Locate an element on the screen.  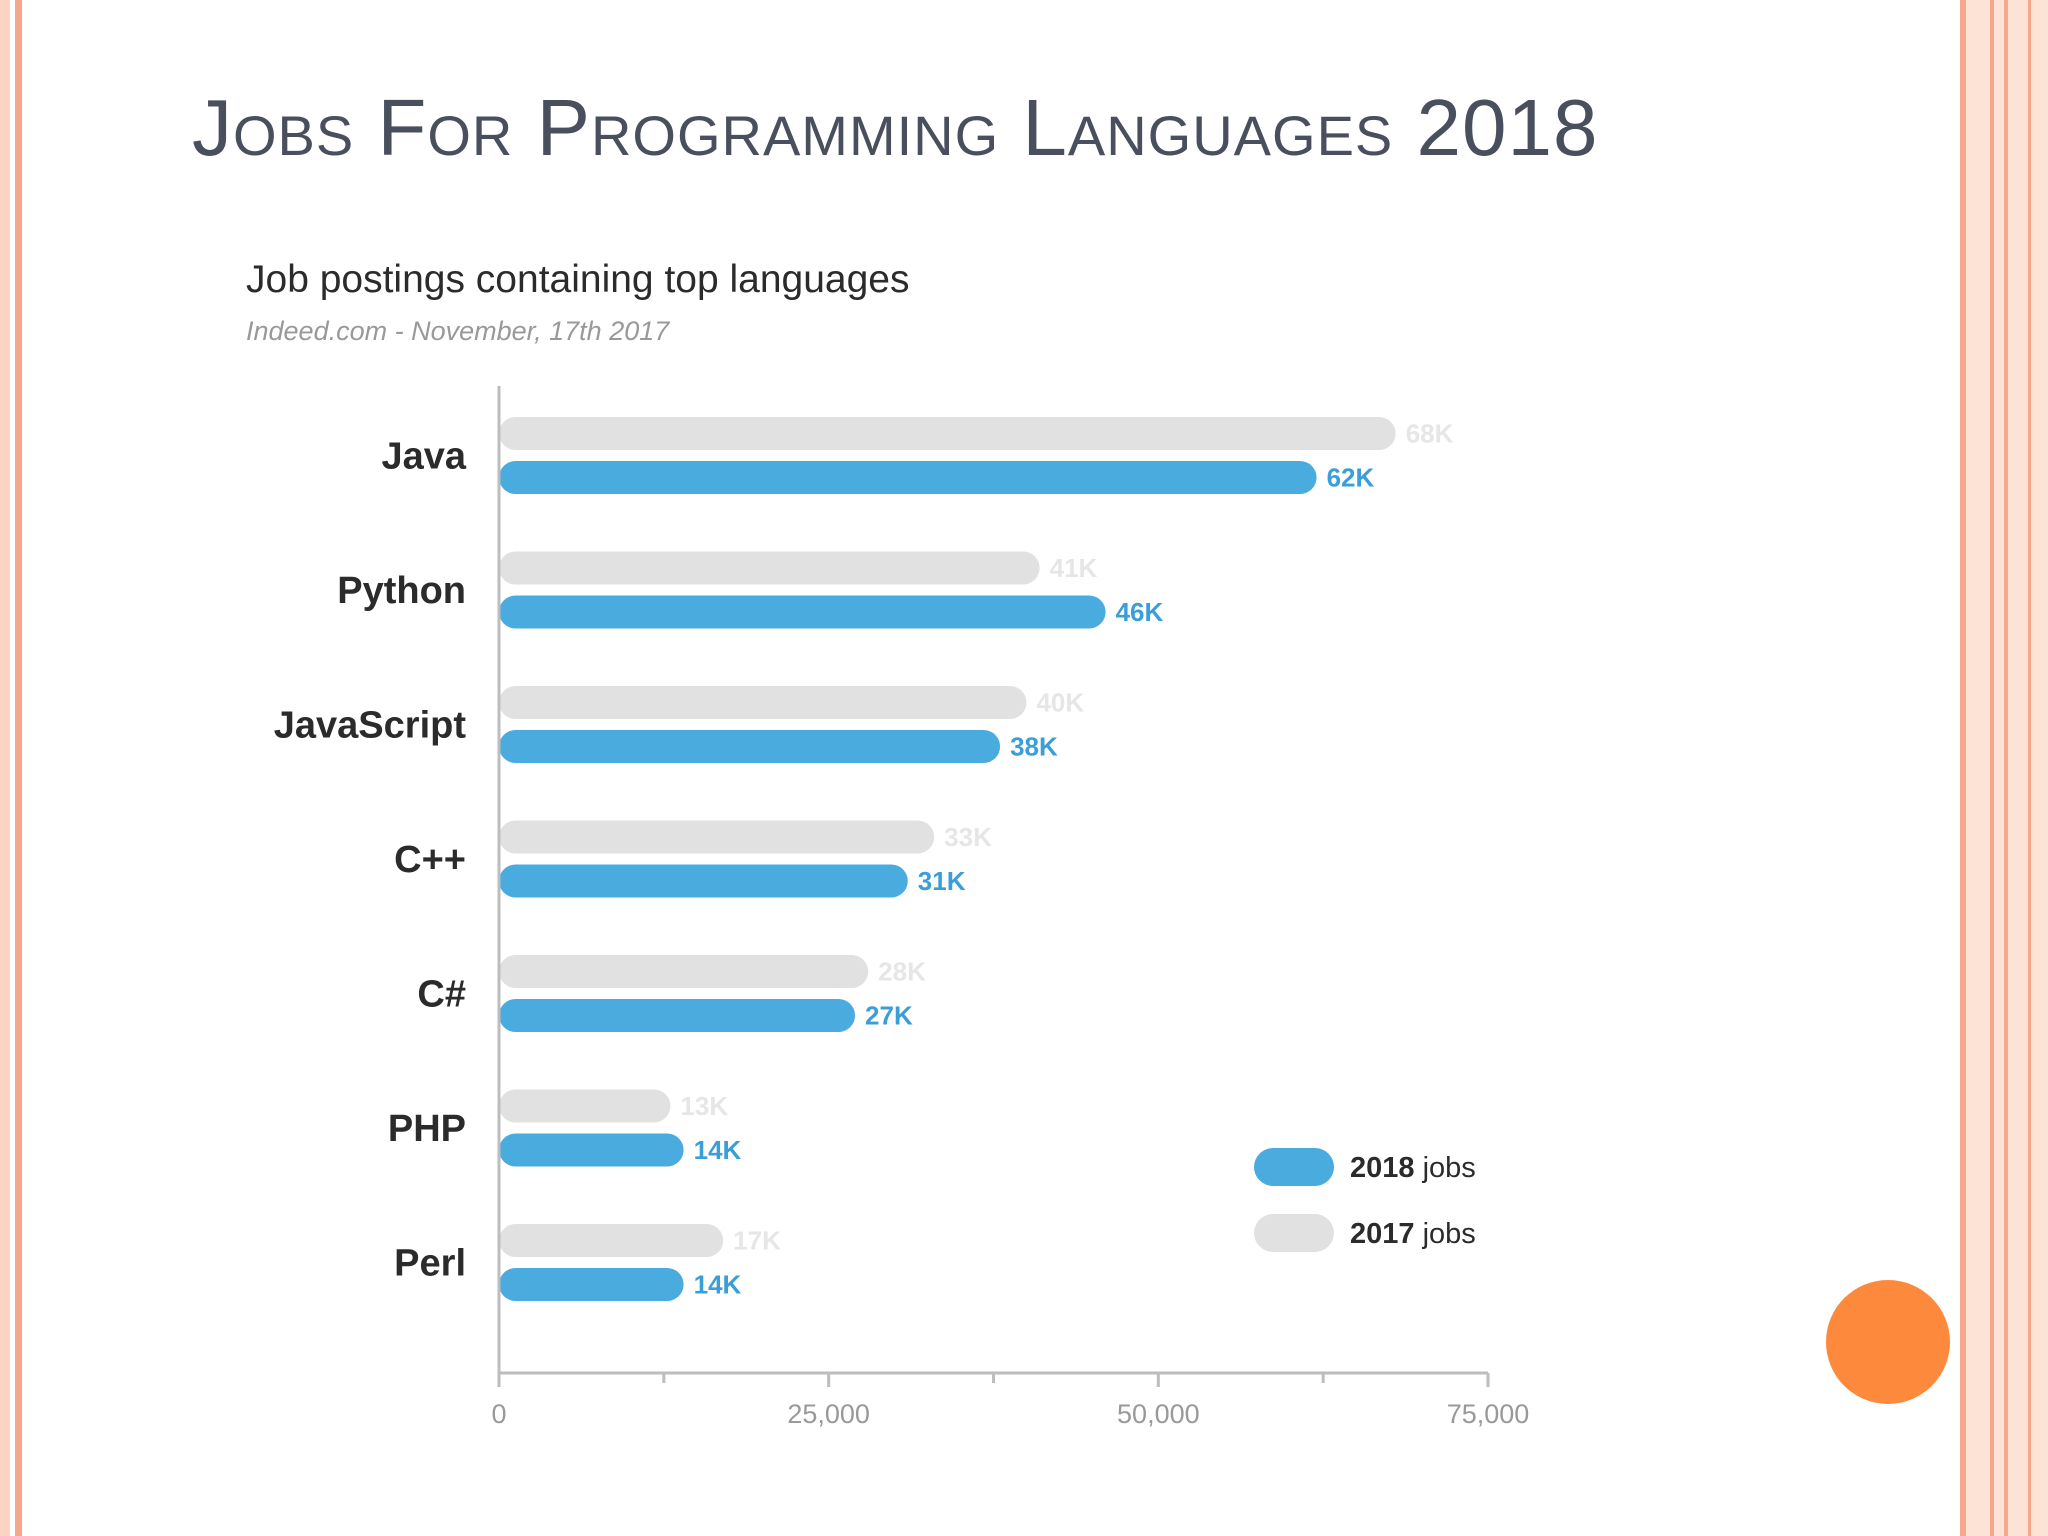
legend-swatch-2017 is located at coordinates (1294, 1233).